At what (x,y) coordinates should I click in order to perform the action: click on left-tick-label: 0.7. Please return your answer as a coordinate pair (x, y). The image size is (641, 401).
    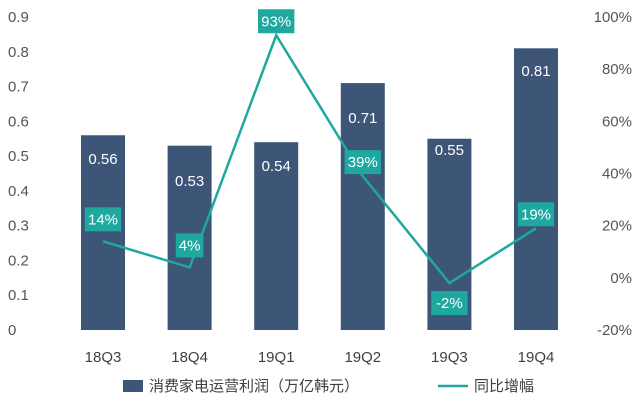
    Looking at the image, I should click on (18, 87).